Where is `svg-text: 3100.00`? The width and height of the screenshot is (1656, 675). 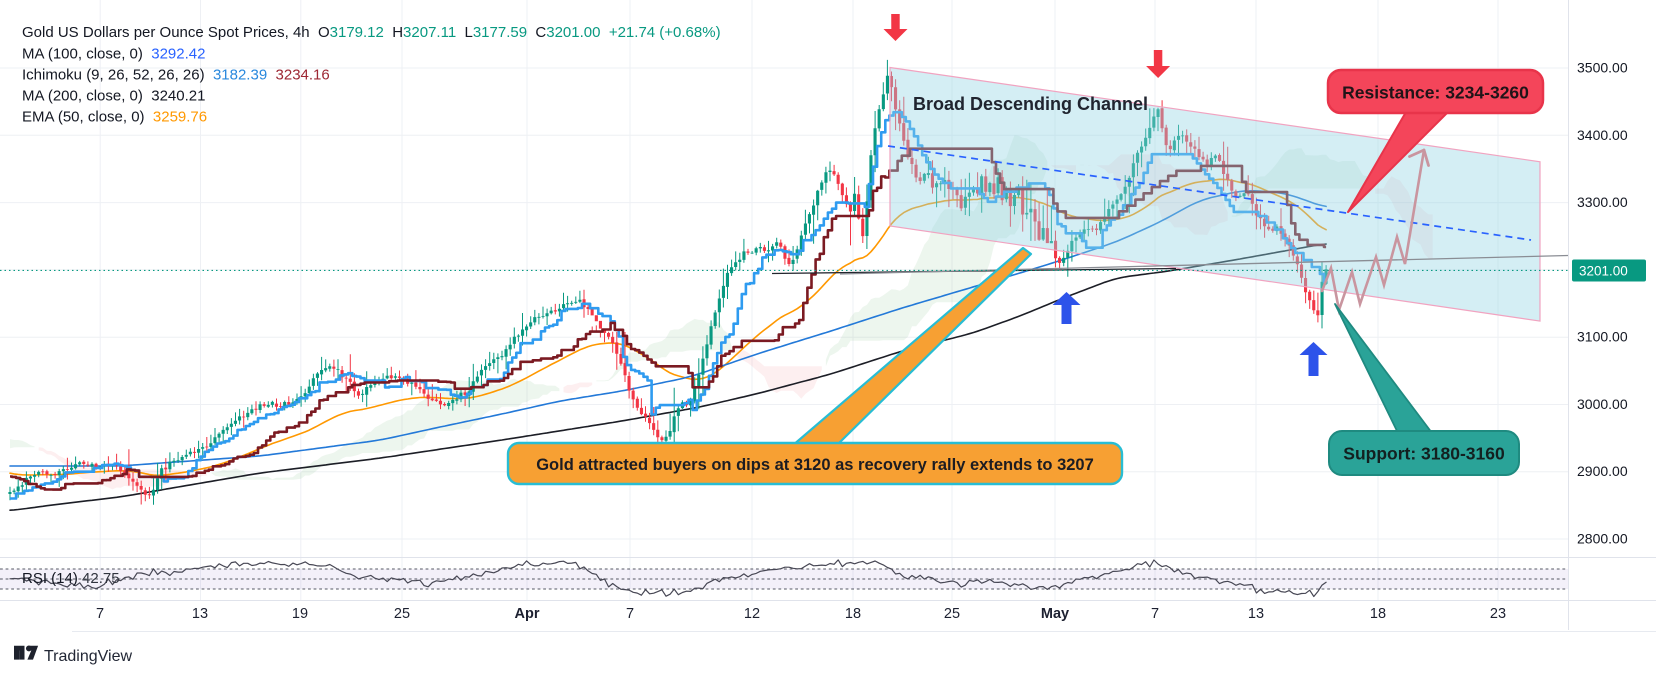 svg-text: 3100.00 is located at coordinates (1602, 337).